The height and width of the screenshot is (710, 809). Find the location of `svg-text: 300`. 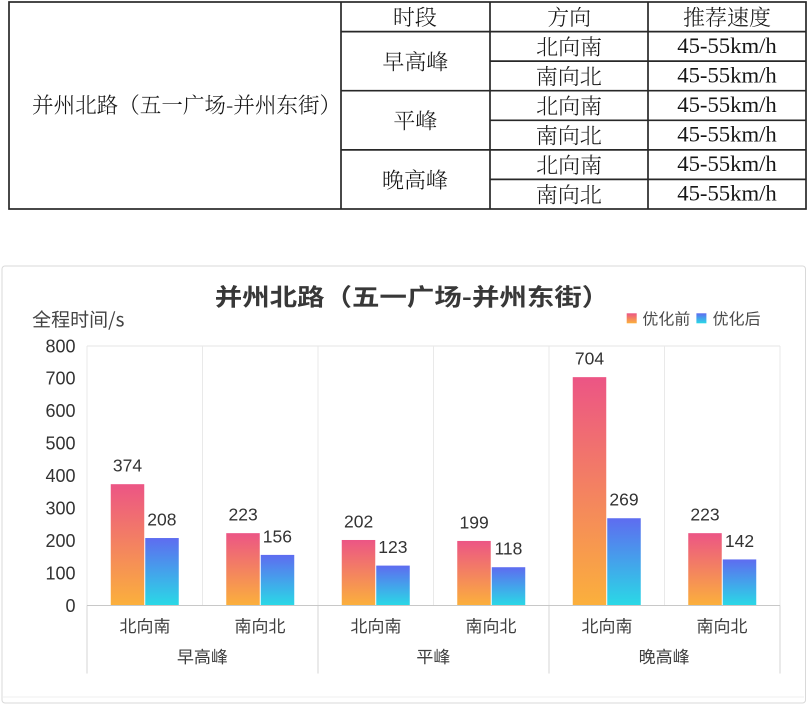

svg-text: 300 is located at coordinates (60, 509).